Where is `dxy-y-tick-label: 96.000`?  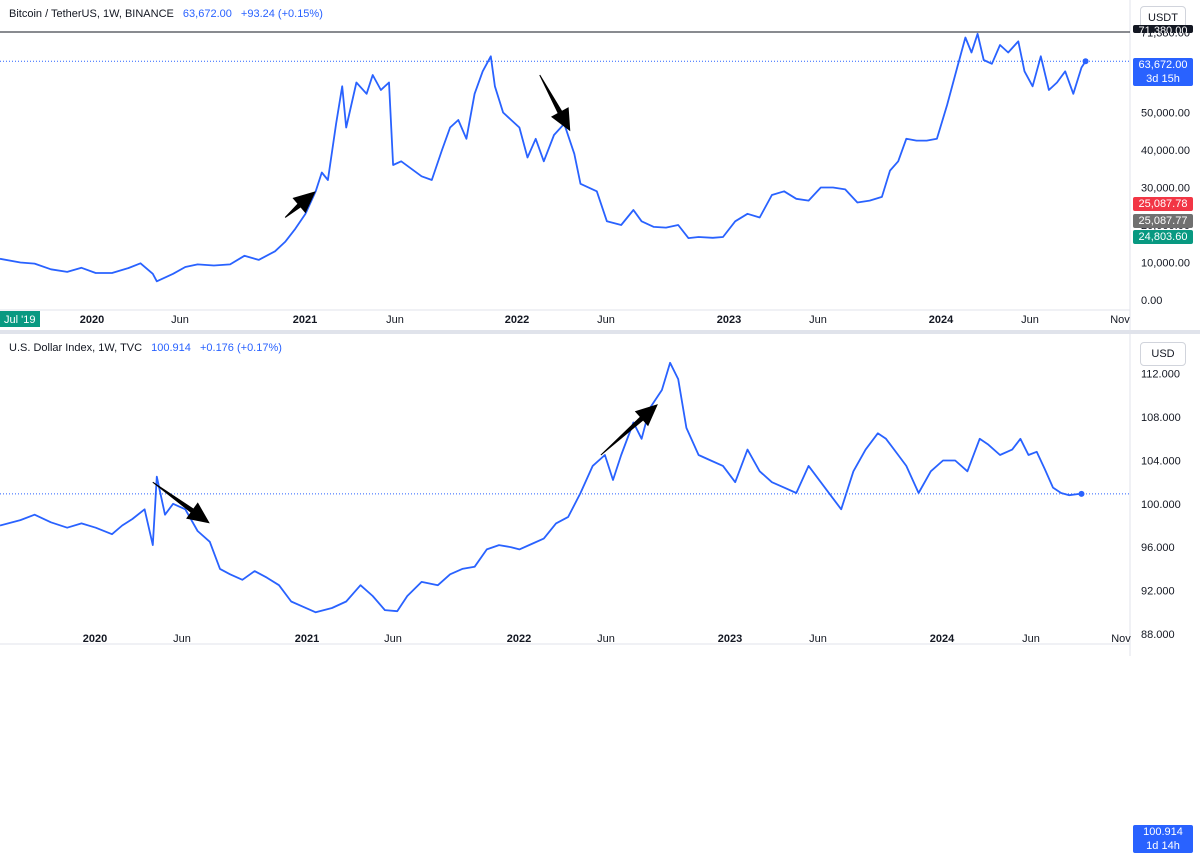 dxy-y-tick-label: 96.000 is located at coordinates (1158, 548).